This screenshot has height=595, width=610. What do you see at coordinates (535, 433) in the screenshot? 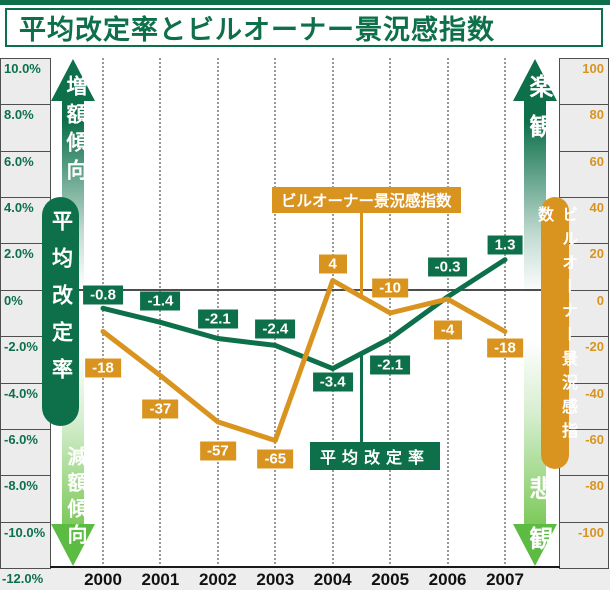
I see `pessimism-arrow-shaft` at bounding box center [535, 433].